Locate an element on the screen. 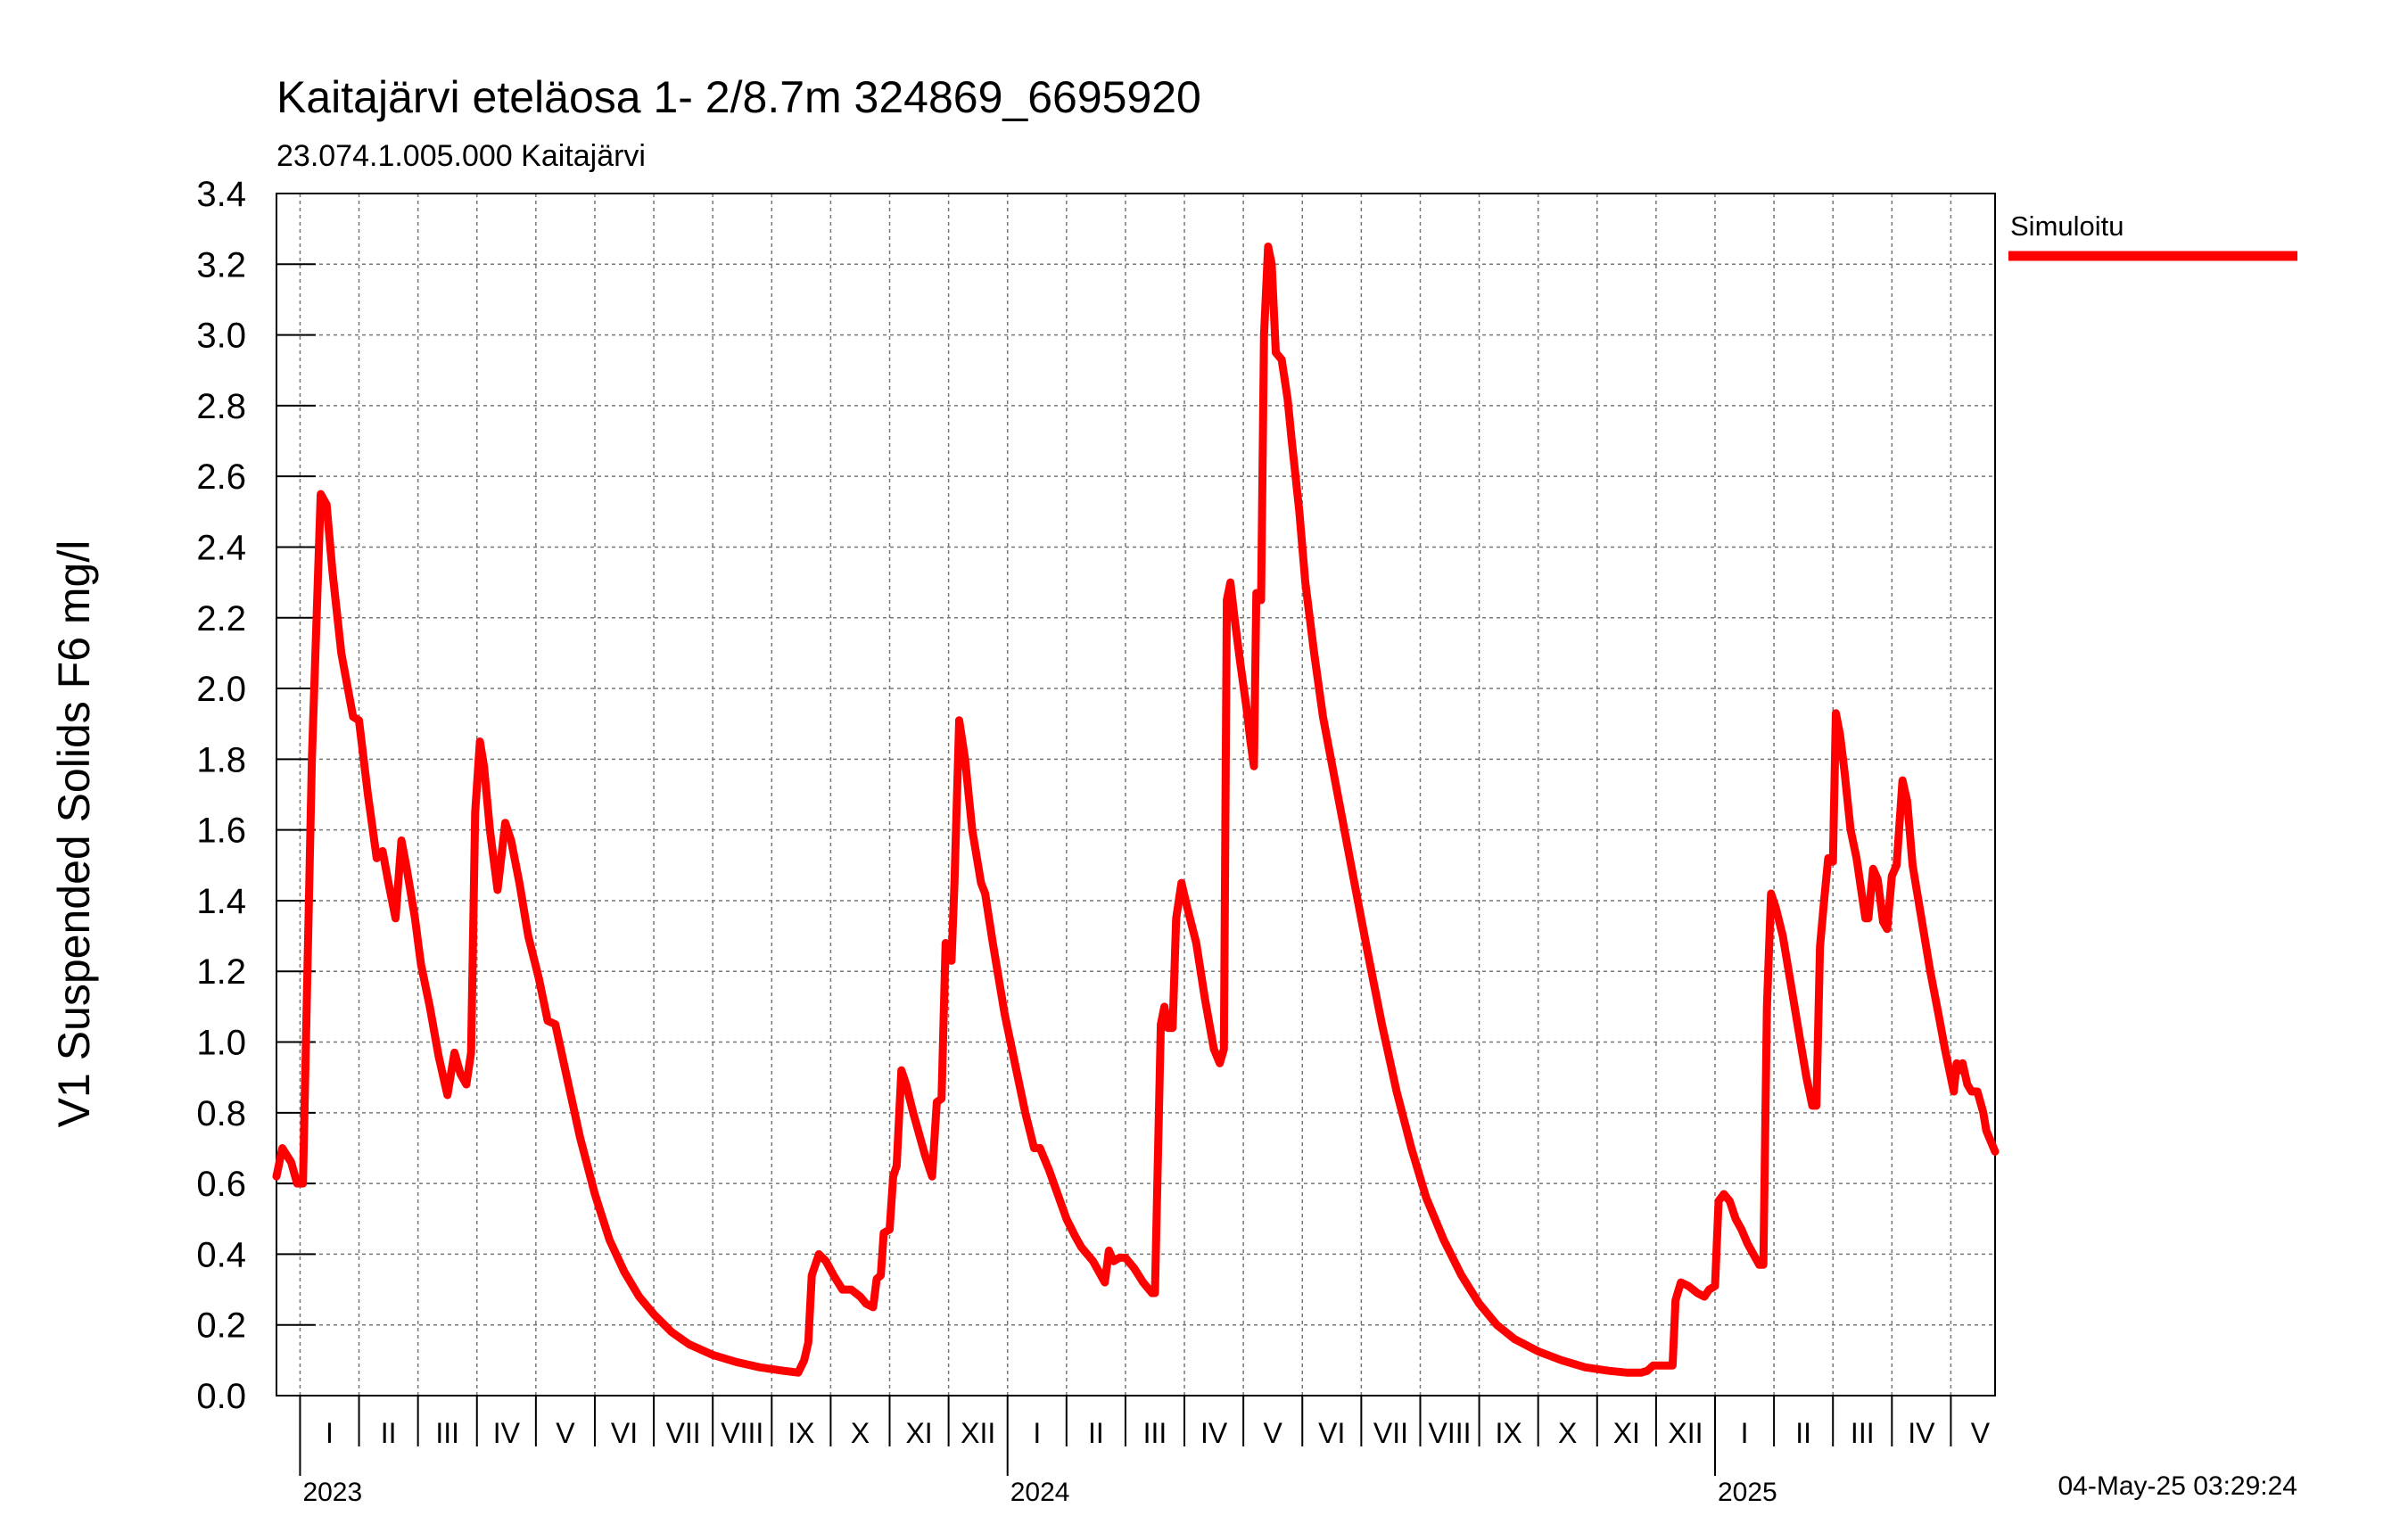 Image resolution: width=2408 pixels, height=1516 pixels. y-tick-label: 3.0 is located at coordinates (221, 336).